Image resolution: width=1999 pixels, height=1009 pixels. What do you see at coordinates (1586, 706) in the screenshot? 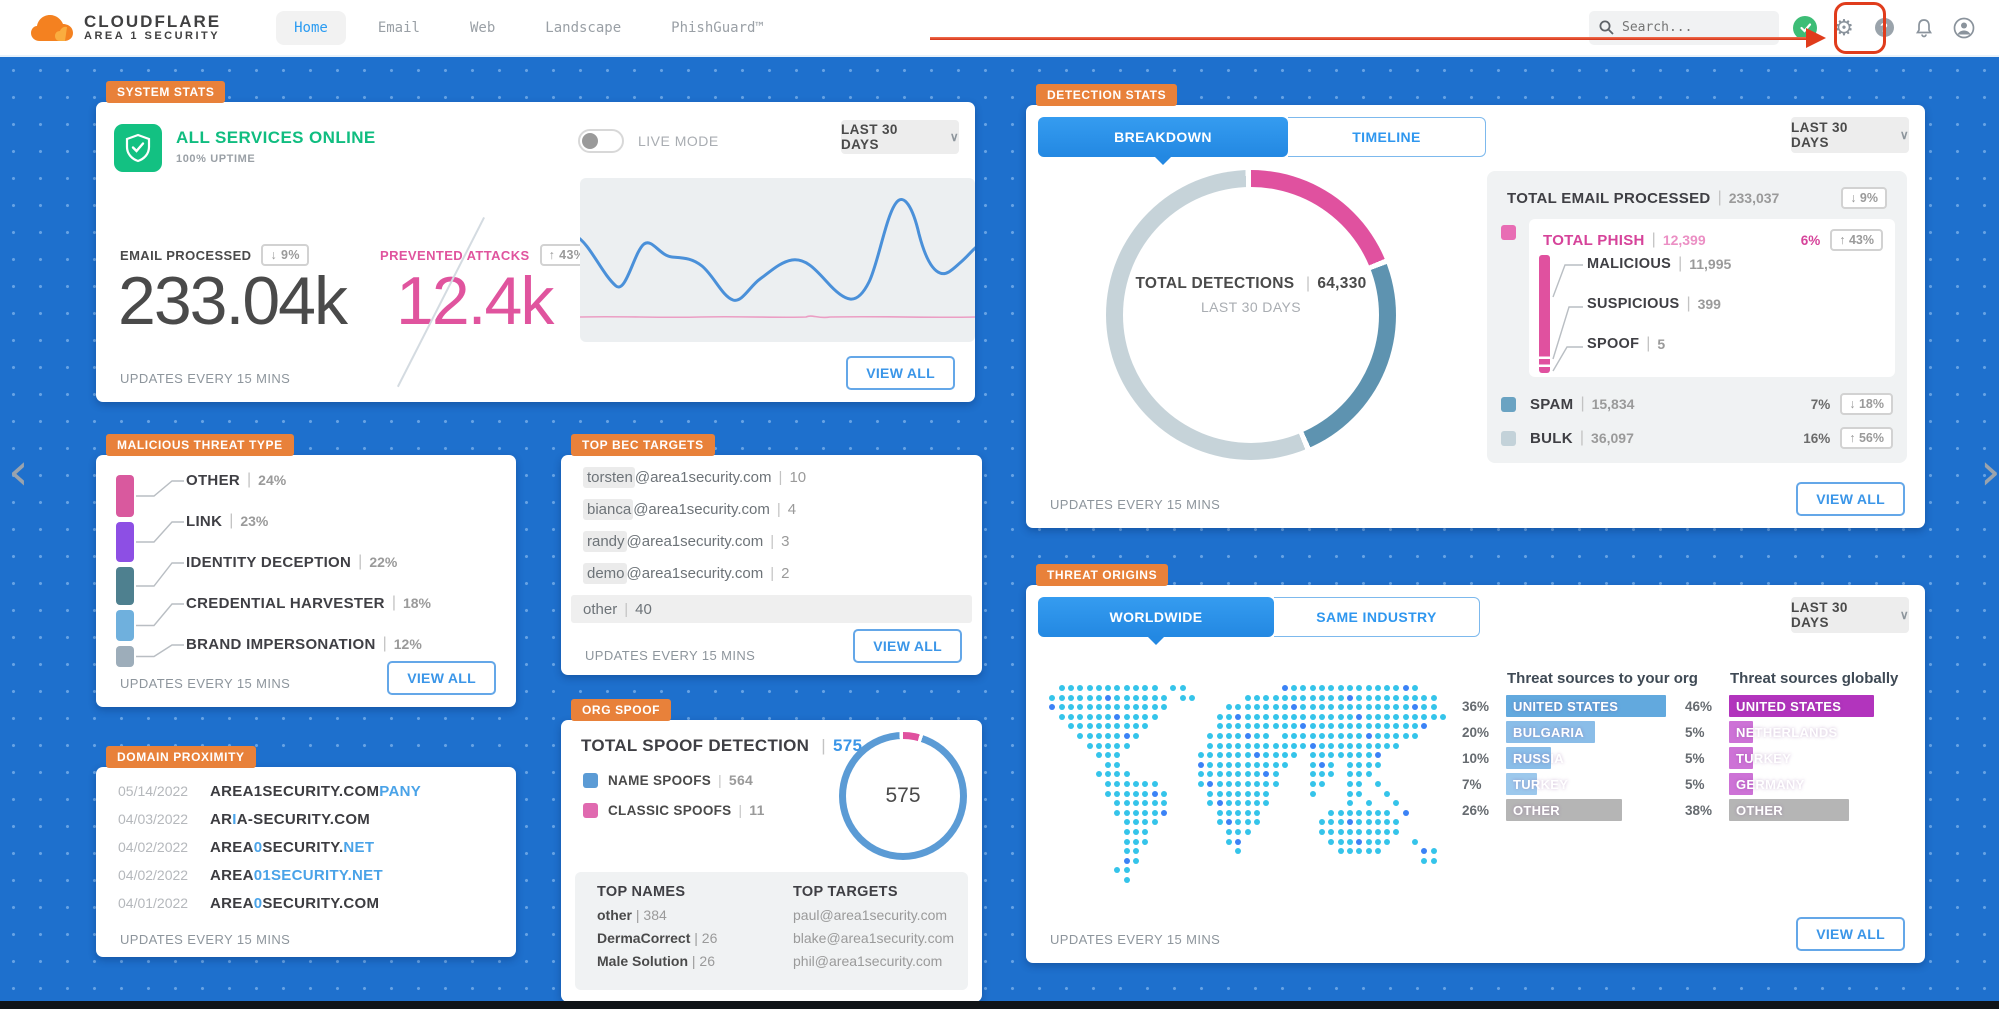
I see `org-source-bar: UNITED STATES` at bounding box center [1586, 706].